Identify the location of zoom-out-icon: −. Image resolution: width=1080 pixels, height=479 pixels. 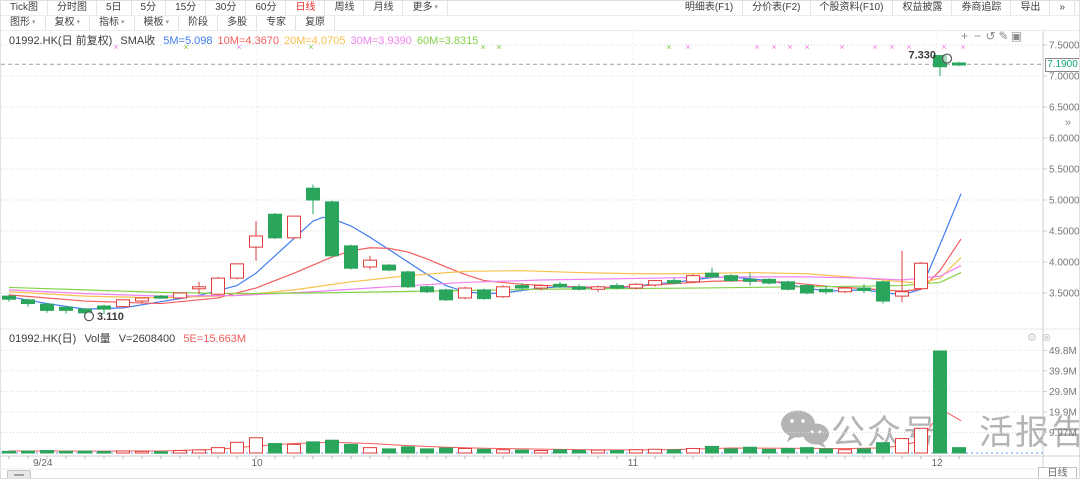
(977, 36).